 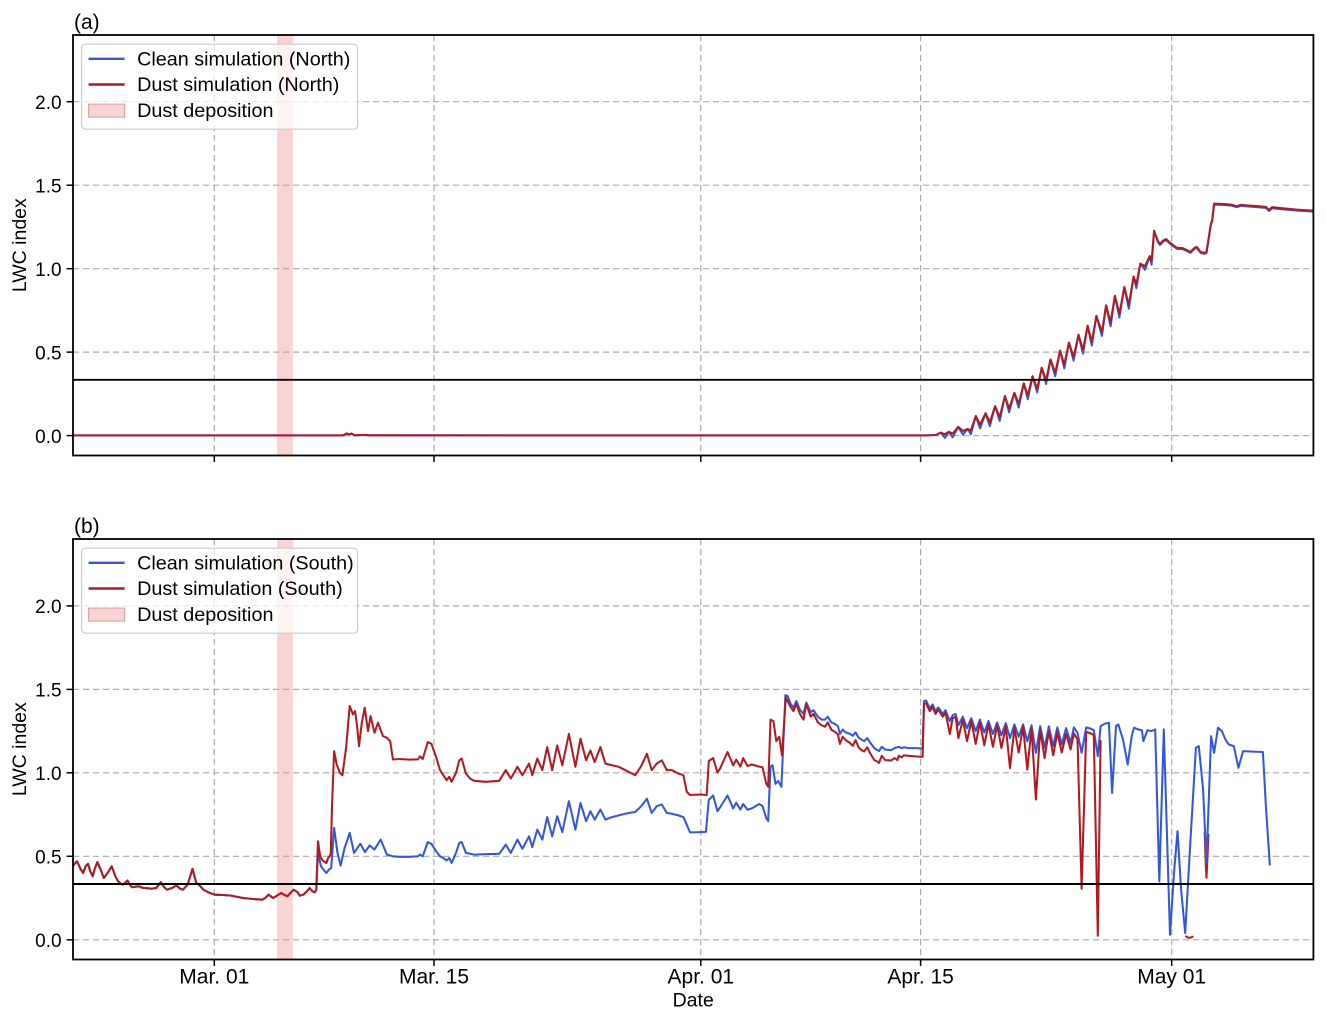 What do you see at coordinates (701, 976) in the screenshot?
I see `svg-text: Apr. 01` at bounding box center [701, 976].